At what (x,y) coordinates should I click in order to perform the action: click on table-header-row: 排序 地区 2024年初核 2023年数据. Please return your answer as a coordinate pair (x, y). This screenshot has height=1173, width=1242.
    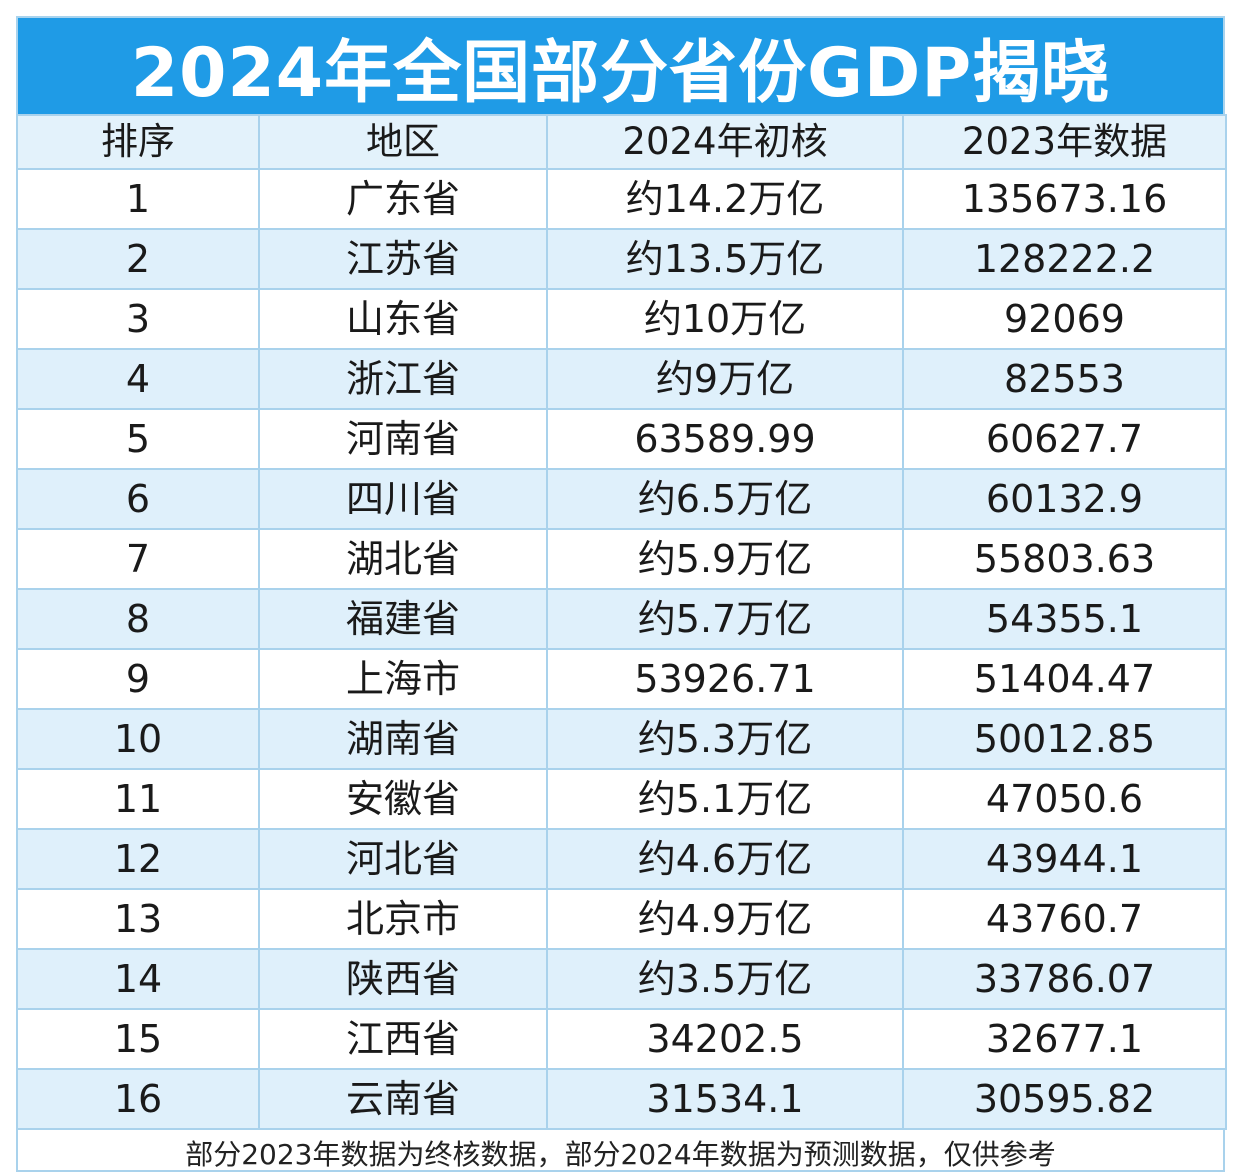
    Looking at the image, I should click on (621, 142).